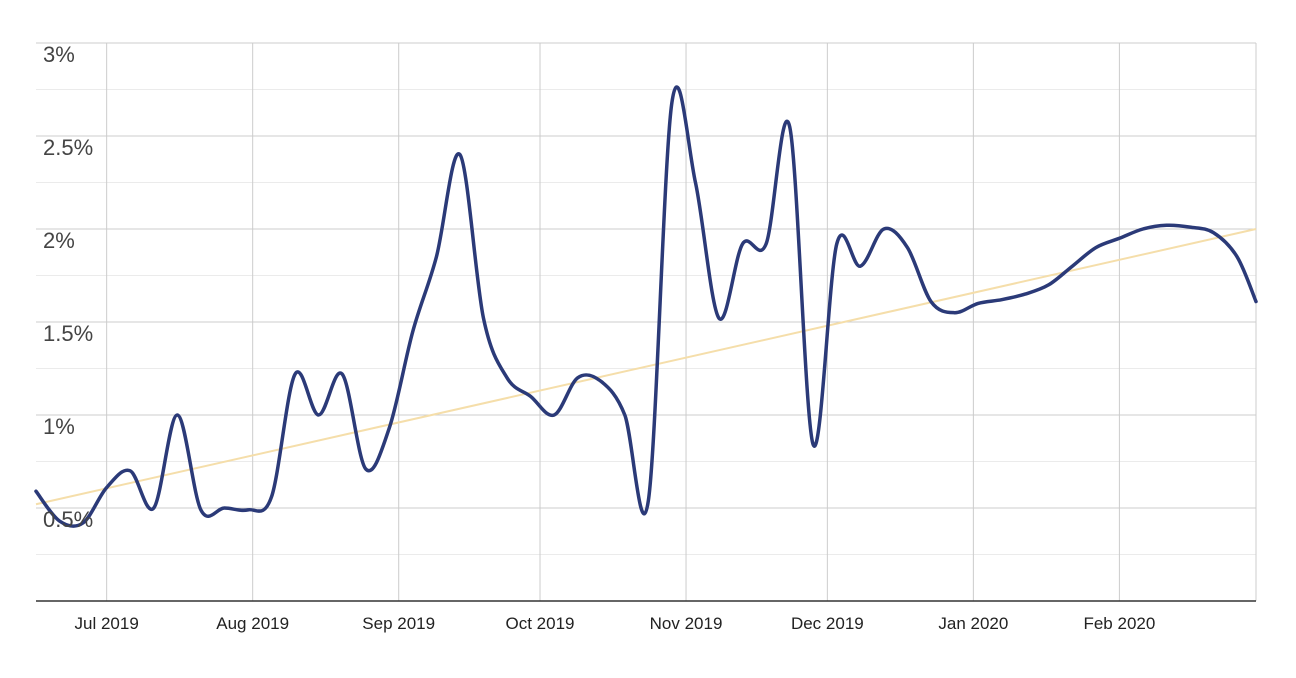 This screenshot has height=678, width=1296. I want to click on y-tick-label: 2%, so click(59, 240).